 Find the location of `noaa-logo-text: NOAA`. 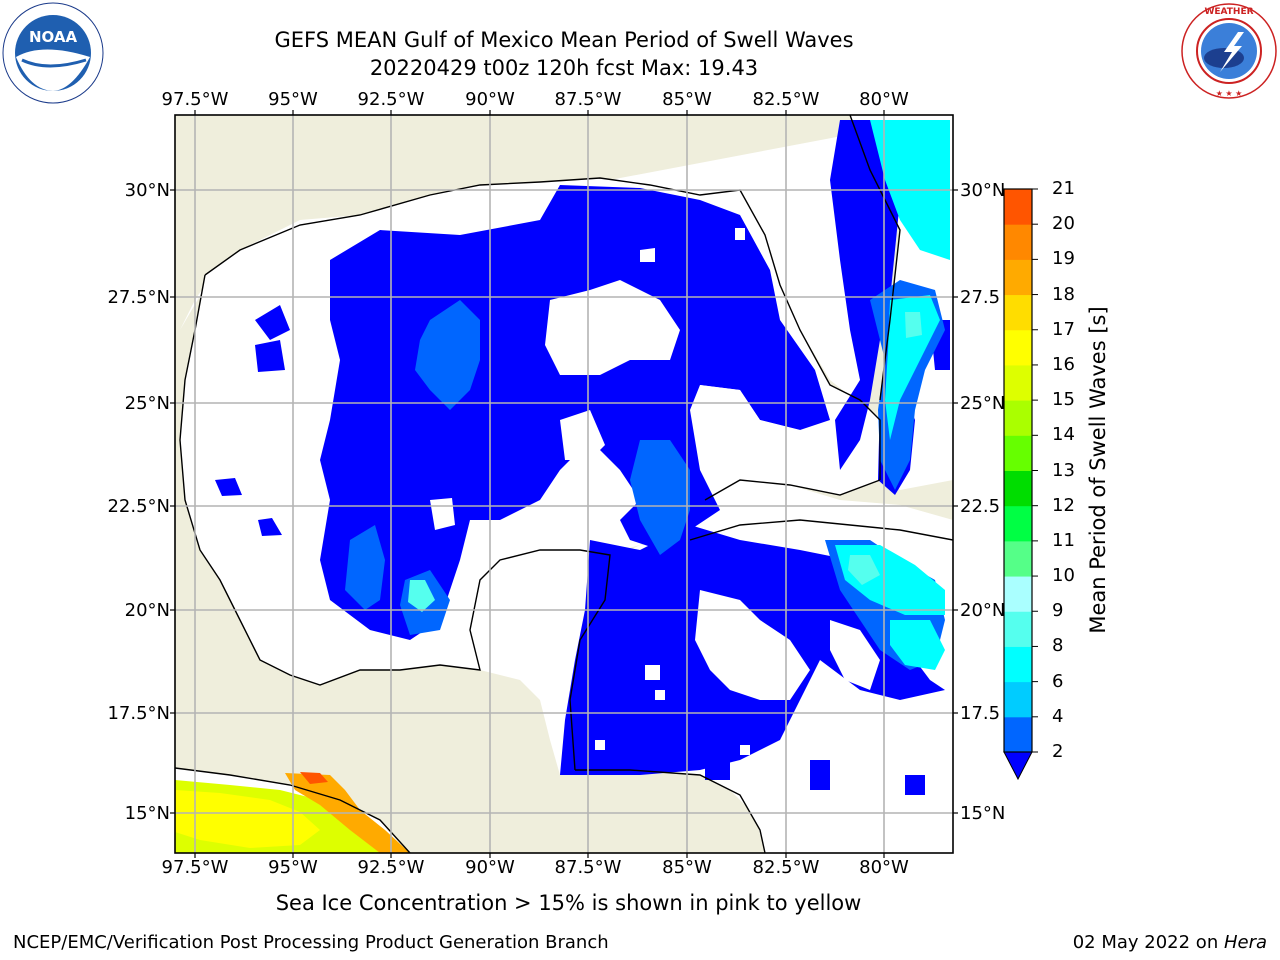

noaa-logo-text: NOAA is located at coordinates (53, 37).